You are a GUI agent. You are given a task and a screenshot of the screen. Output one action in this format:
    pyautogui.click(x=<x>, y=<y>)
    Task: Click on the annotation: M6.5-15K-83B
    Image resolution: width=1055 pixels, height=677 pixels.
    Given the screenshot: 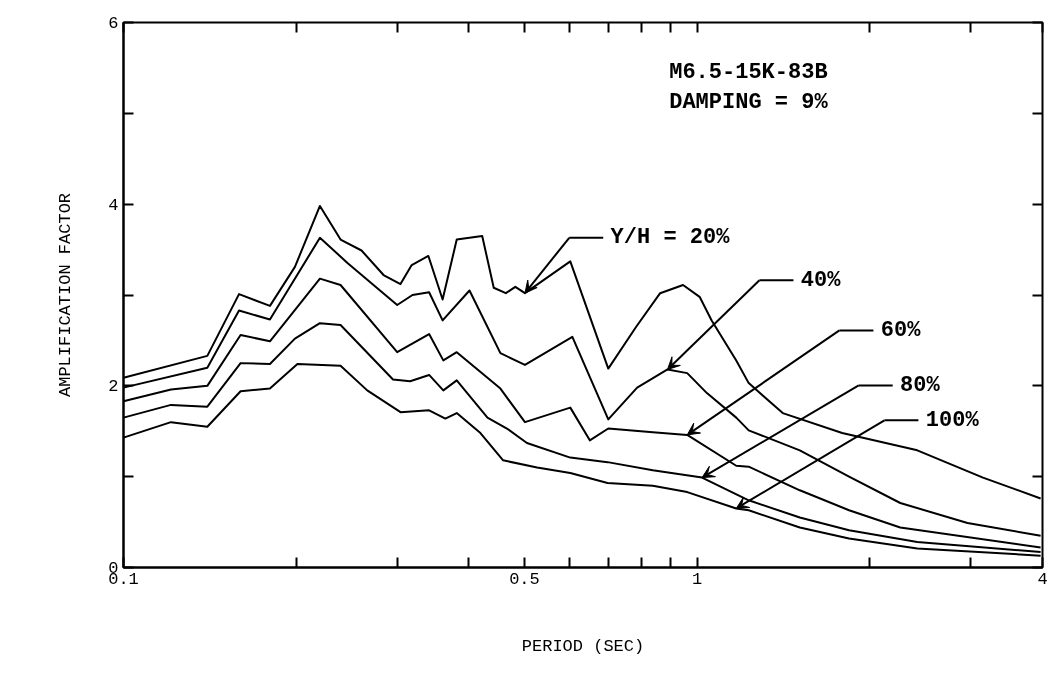 What is the action you would take?
    pyautogui.click(x=748, y=73)
    